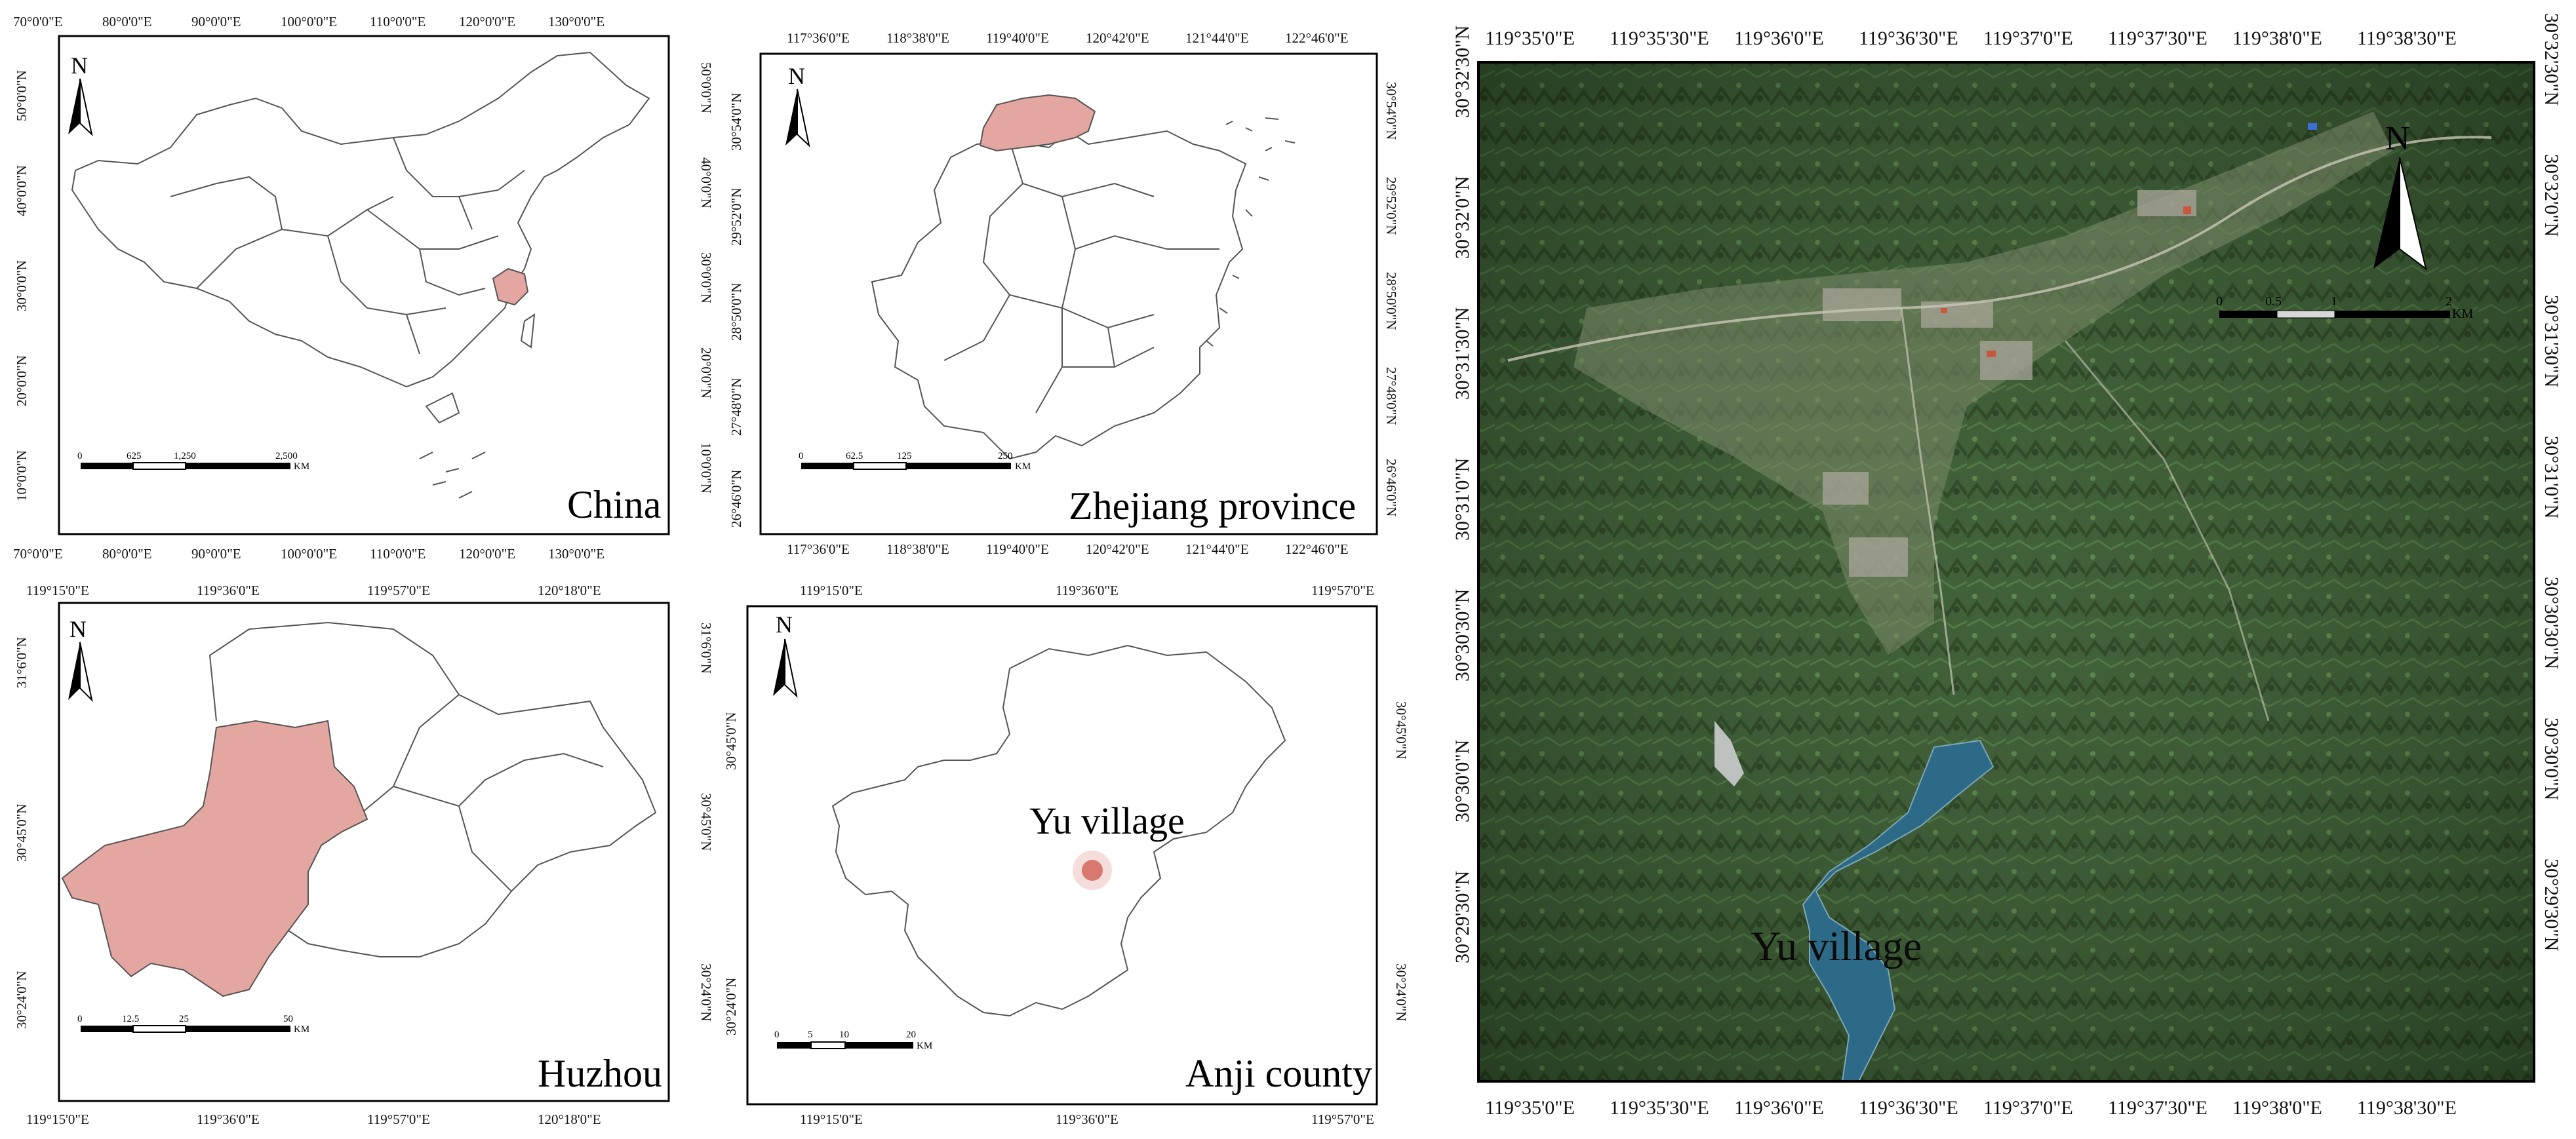  Describe the element at coordinates (736, 499) in the screenshot. I see `svg-text: 26°46'0"N` at that location.